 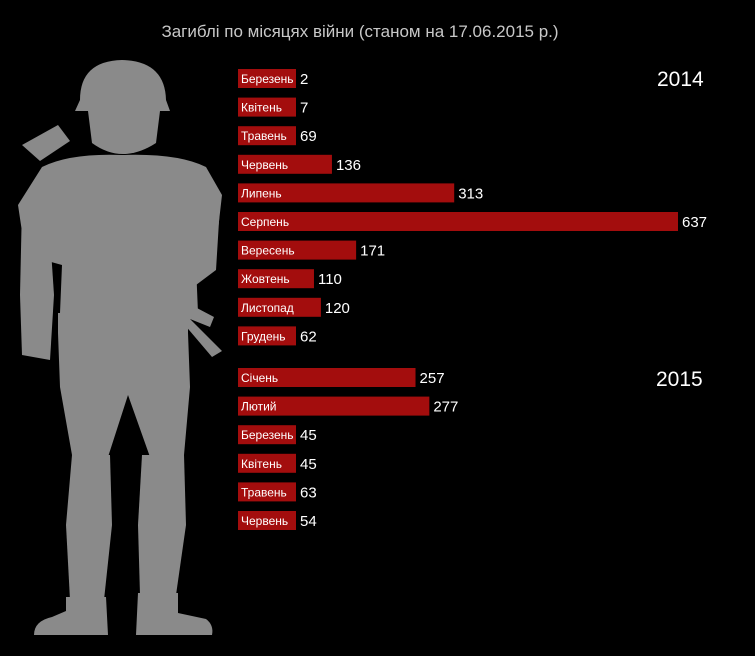 I want to click on category-label: Серпень, so click(x=265, y=222).